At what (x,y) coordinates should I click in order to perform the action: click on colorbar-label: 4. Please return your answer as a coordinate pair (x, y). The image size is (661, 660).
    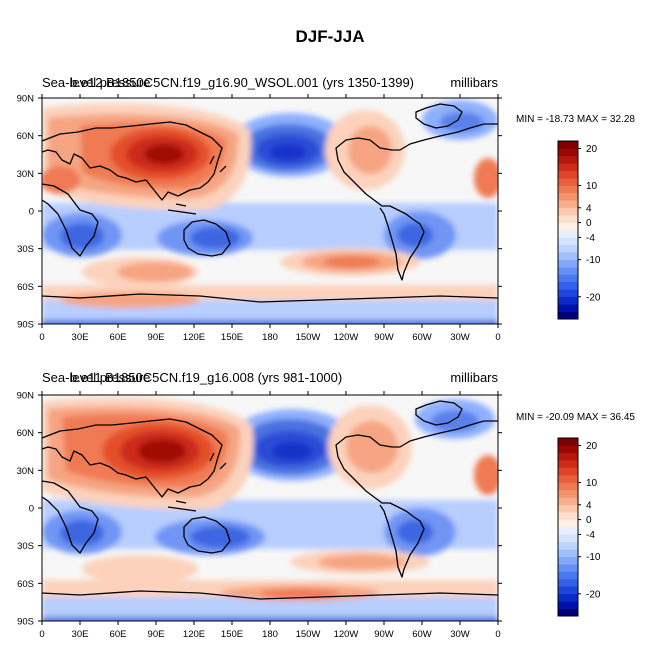
    Looking at the image, I should click on (589, 505).